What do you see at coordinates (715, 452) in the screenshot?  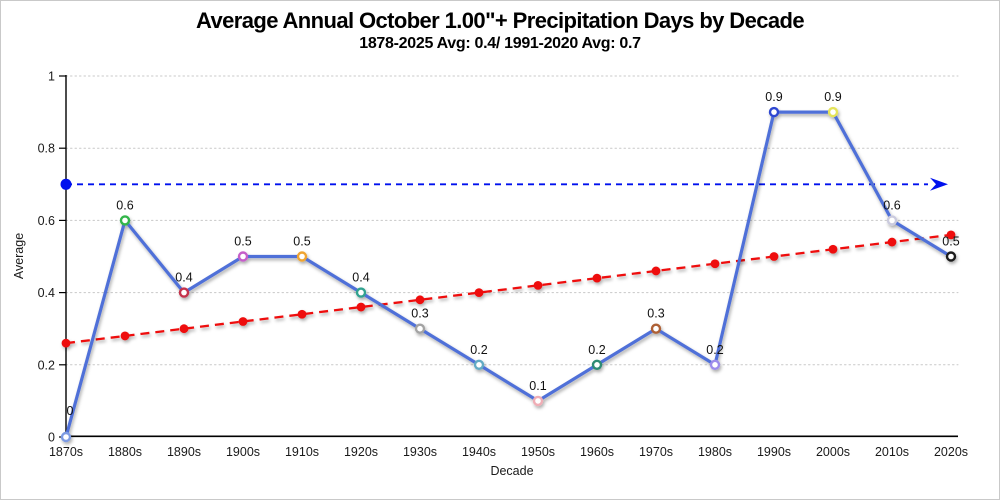 I see `x-tick-label: 1980s` at bounding box center [715, 452].